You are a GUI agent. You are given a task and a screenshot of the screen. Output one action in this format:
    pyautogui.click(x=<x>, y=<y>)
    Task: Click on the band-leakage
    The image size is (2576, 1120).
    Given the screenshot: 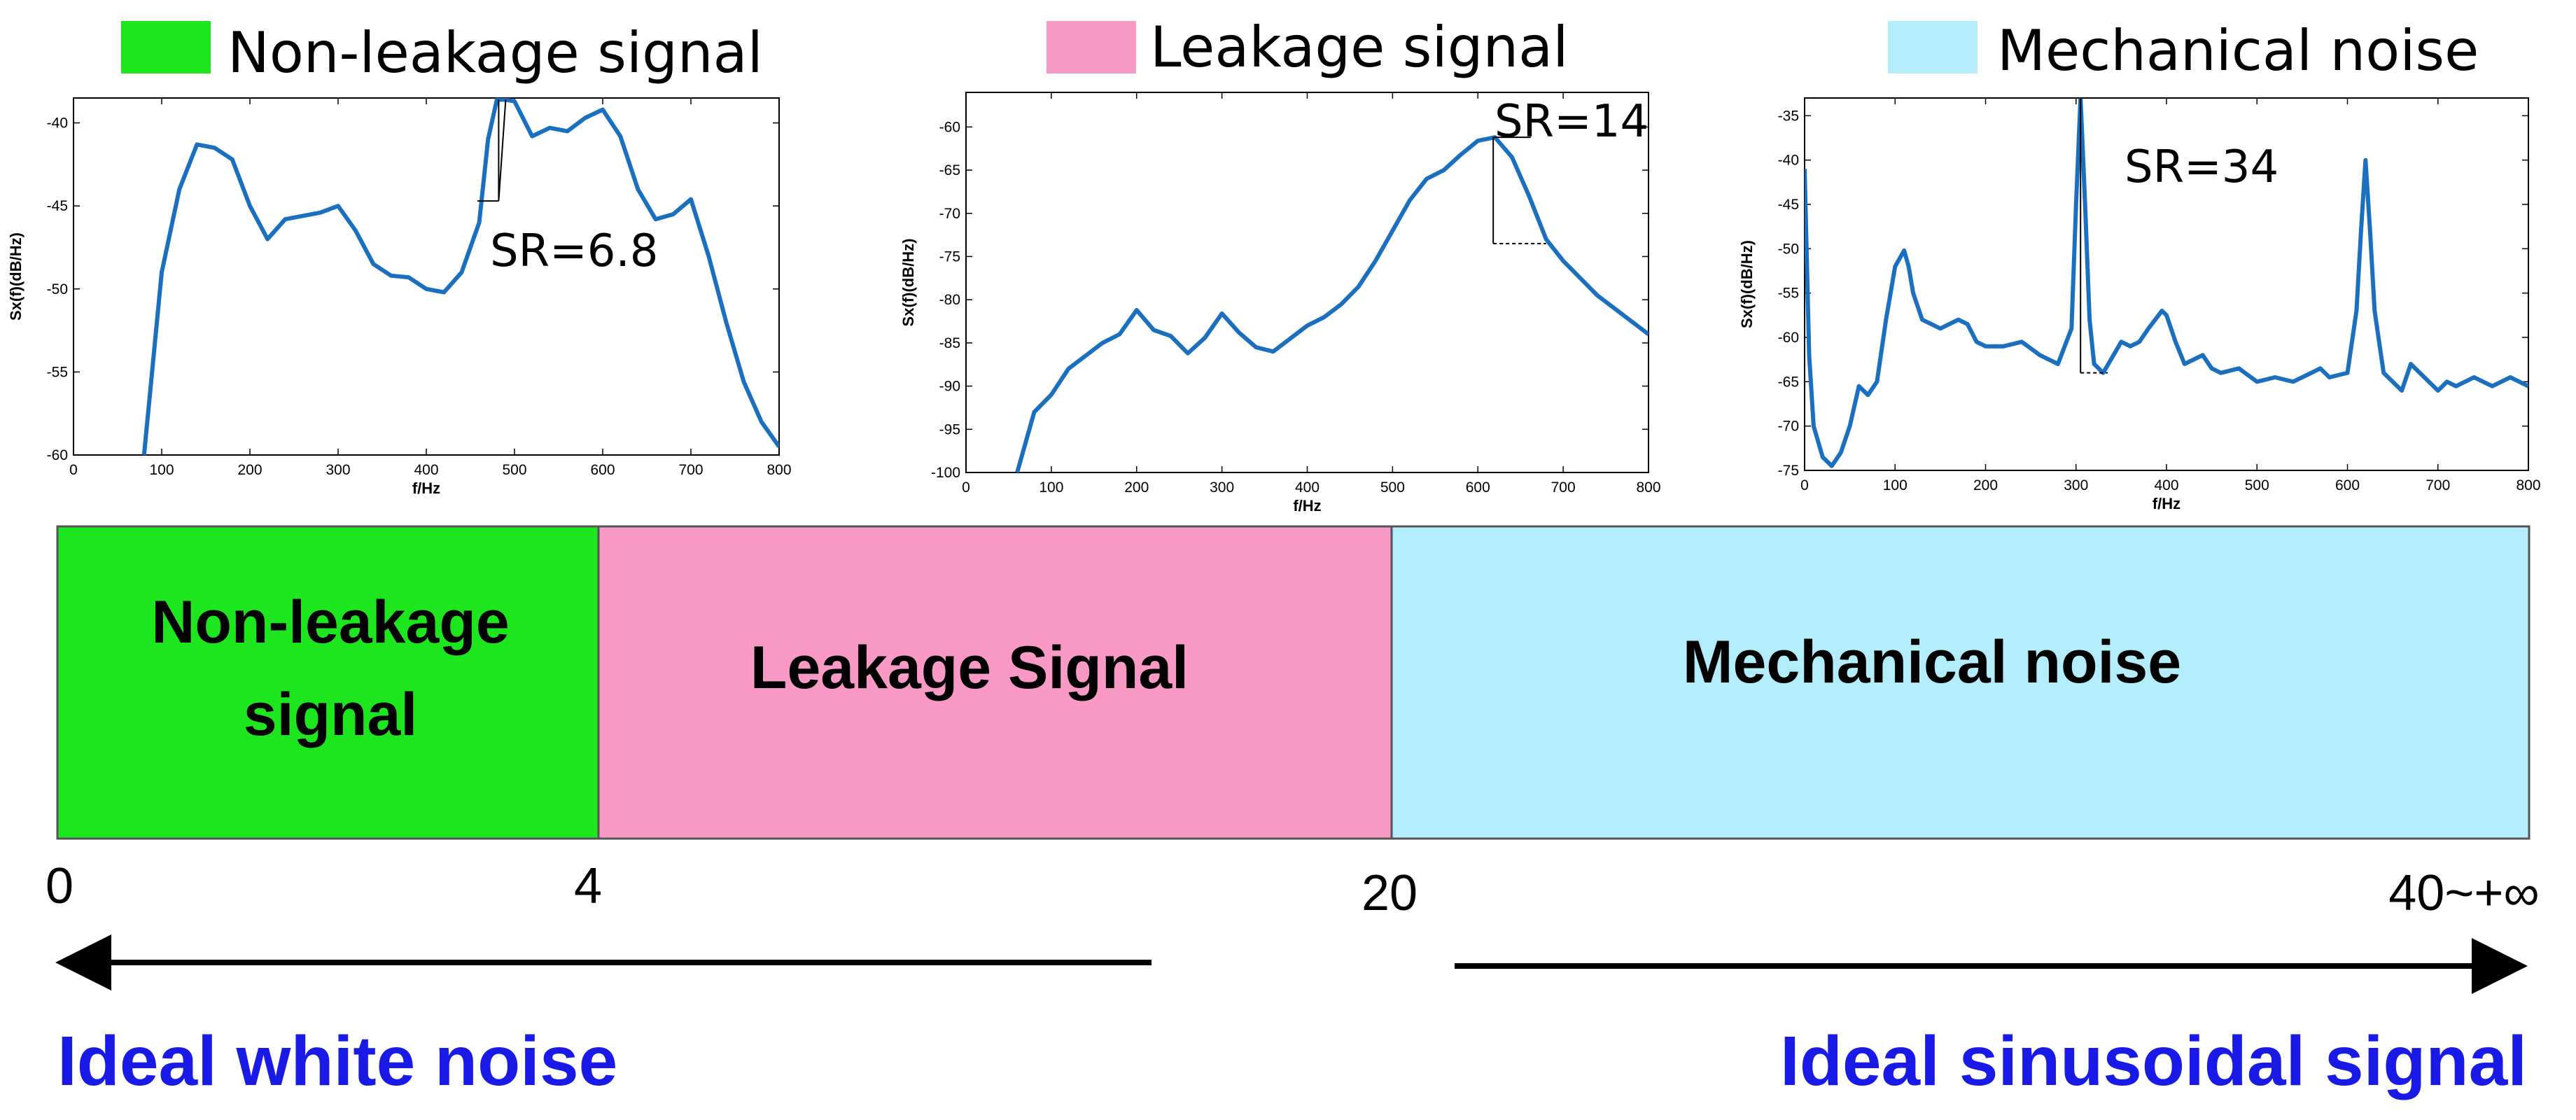 What is the action you would take?
    pyautogui.click(x=995, y=682)
    